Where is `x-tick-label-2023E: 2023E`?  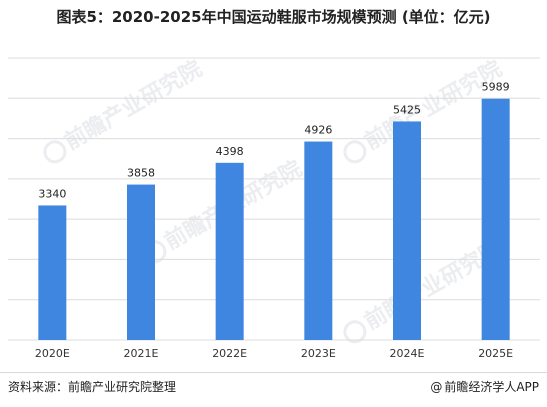 x-tick-label-2023E: 2023E is located at coordinates (318, 353).